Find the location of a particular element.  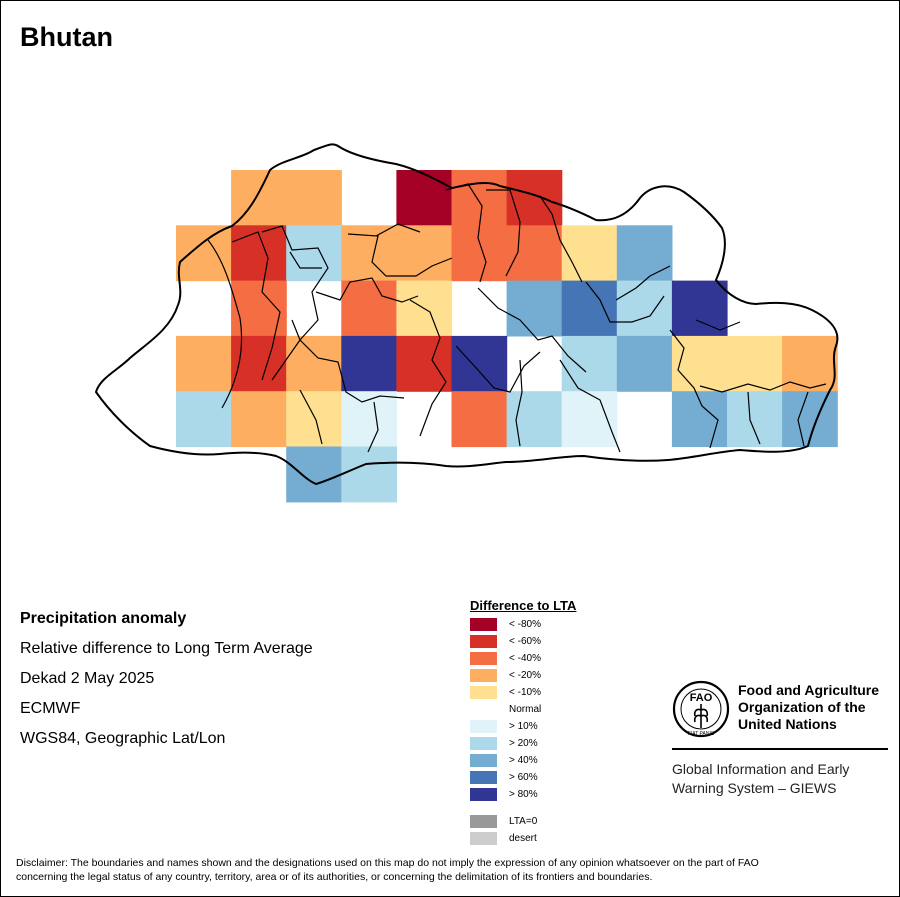

info-source: ECMWF is located at coordinates (50, 708).